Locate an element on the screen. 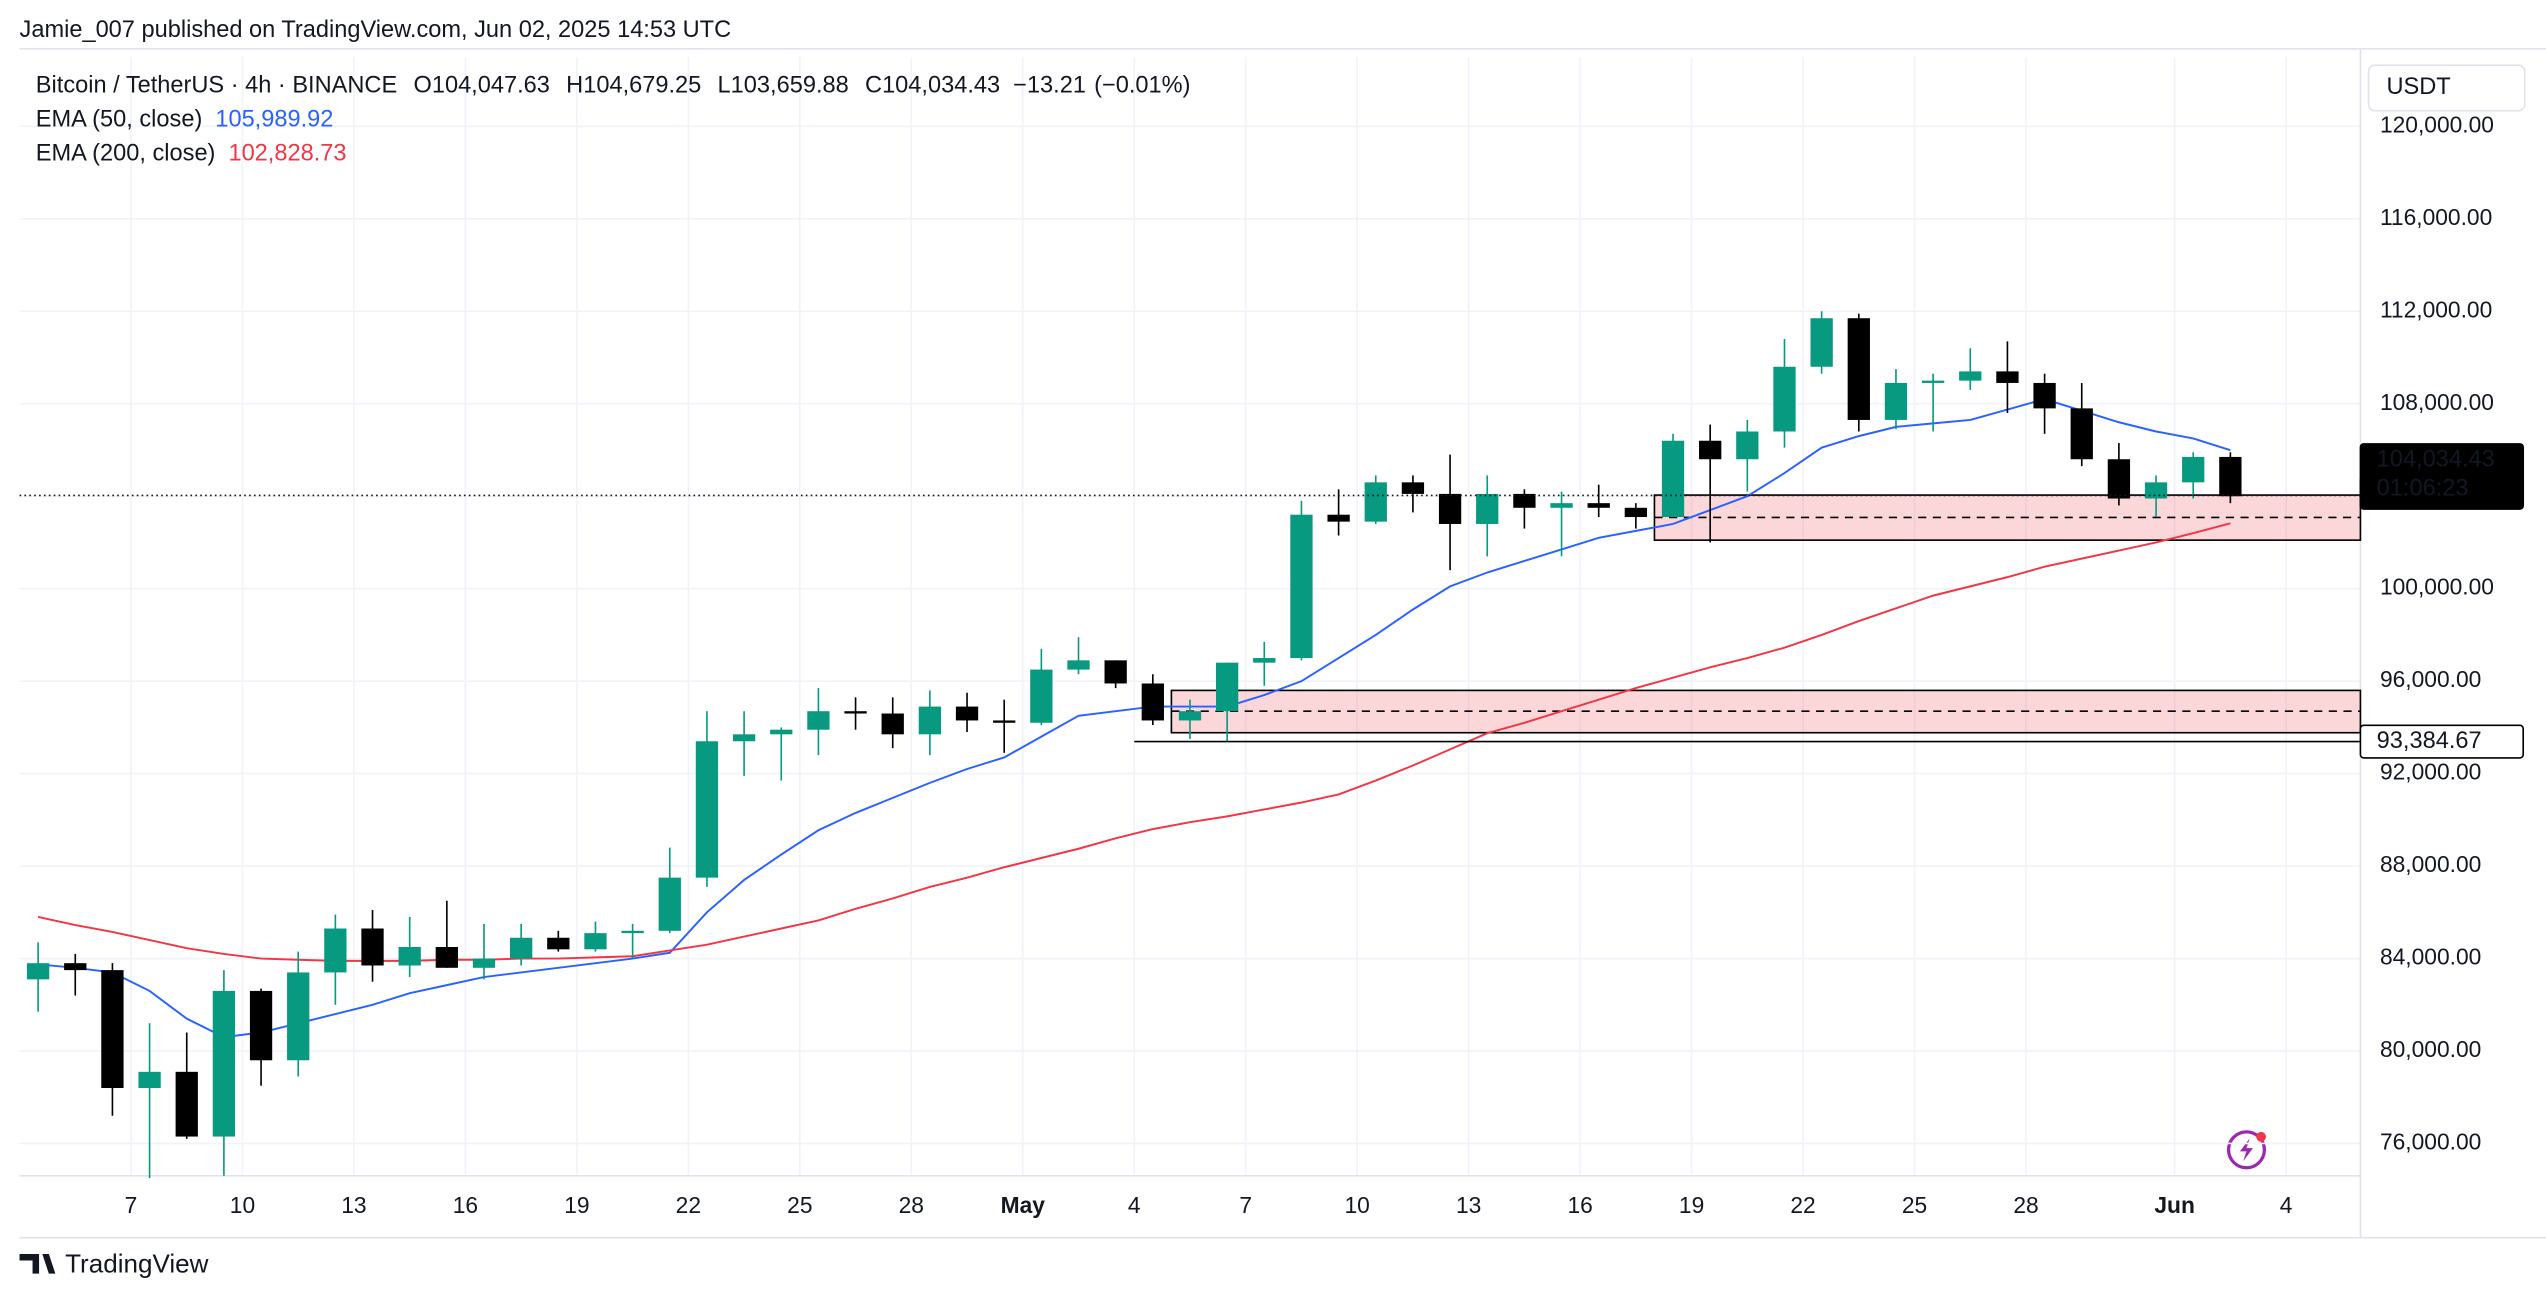 The height and width of the screenshot is (1298, 2546). x-tick-label: May is located at coordinates (1023, 1205).